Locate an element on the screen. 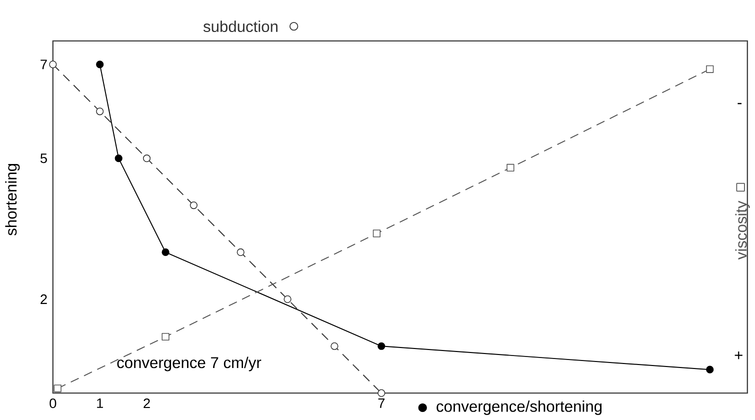 The image size is (755, 420). annotation: - is located at coordinates (740, 103).